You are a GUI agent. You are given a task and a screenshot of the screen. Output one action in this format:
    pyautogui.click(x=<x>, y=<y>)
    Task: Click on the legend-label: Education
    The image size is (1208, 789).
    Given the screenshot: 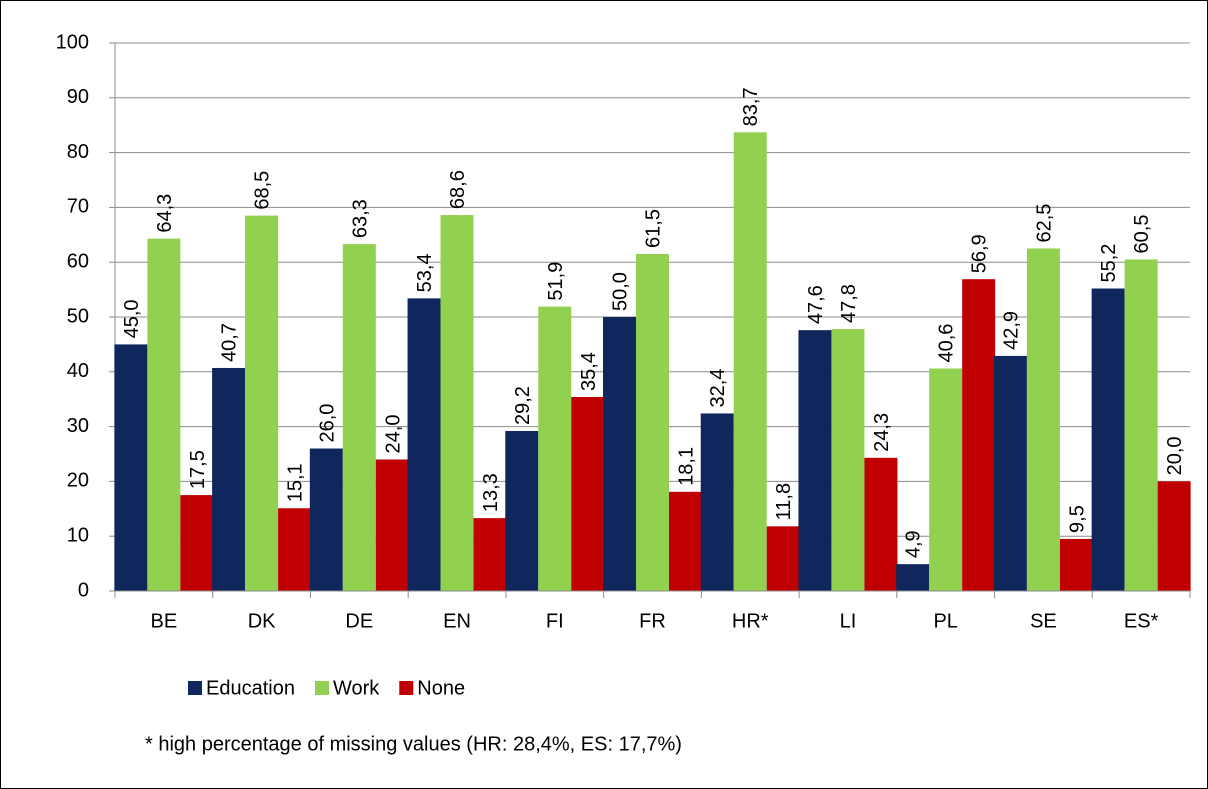 What is the action you would take?
    pyautogui.click(x=250, y=688)
    